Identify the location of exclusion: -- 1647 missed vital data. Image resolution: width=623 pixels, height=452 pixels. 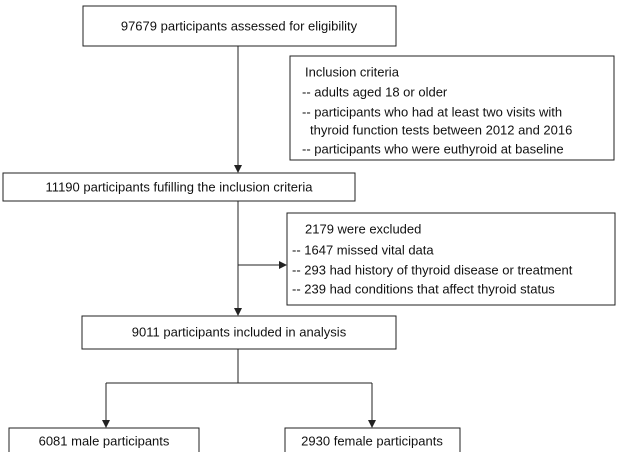
(363, 249).